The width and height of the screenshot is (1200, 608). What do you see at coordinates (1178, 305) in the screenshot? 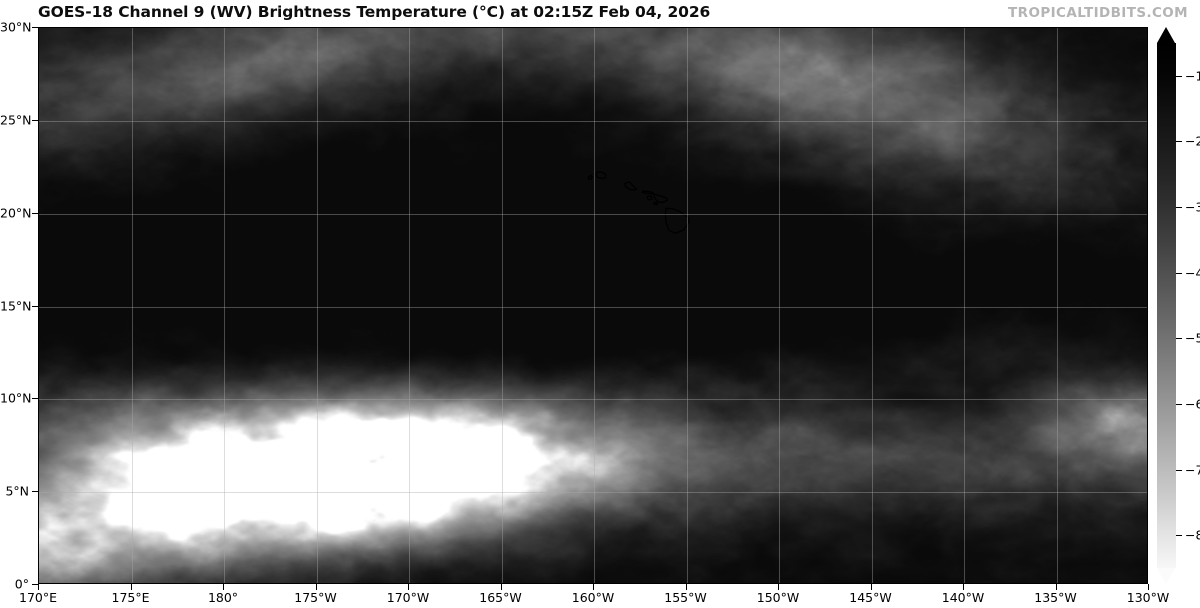
I see `colorbar: −10 −20 −30 −40 −50 −60 −70 −80` at bounding box center [1178, 305].